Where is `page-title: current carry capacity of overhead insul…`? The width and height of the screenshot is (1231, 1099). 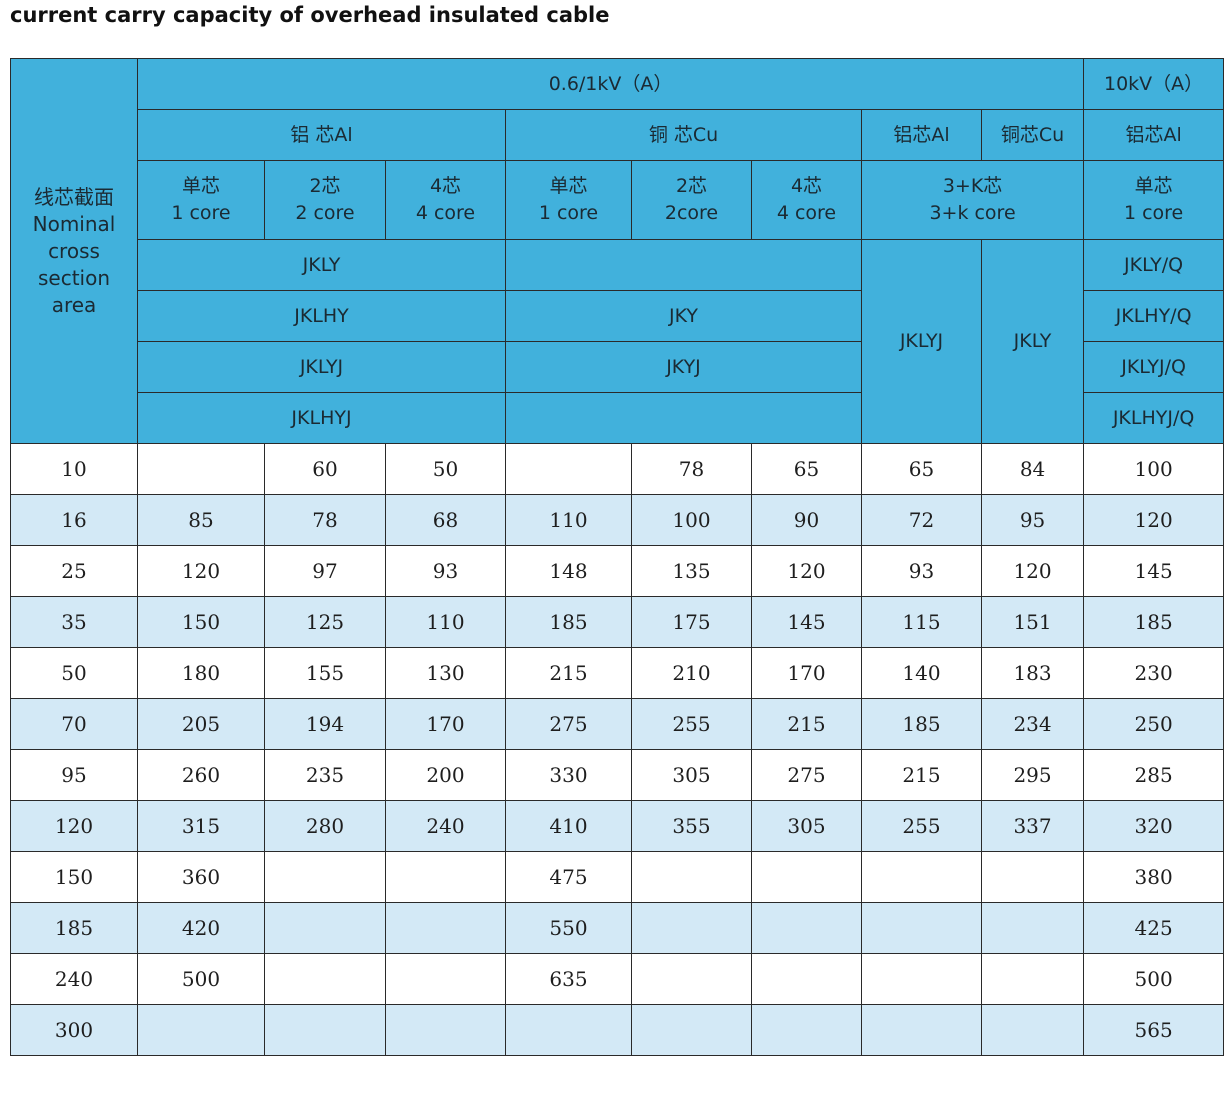 page-title: current carry capacity of overhead insul… is located at coordinates (310, 15).